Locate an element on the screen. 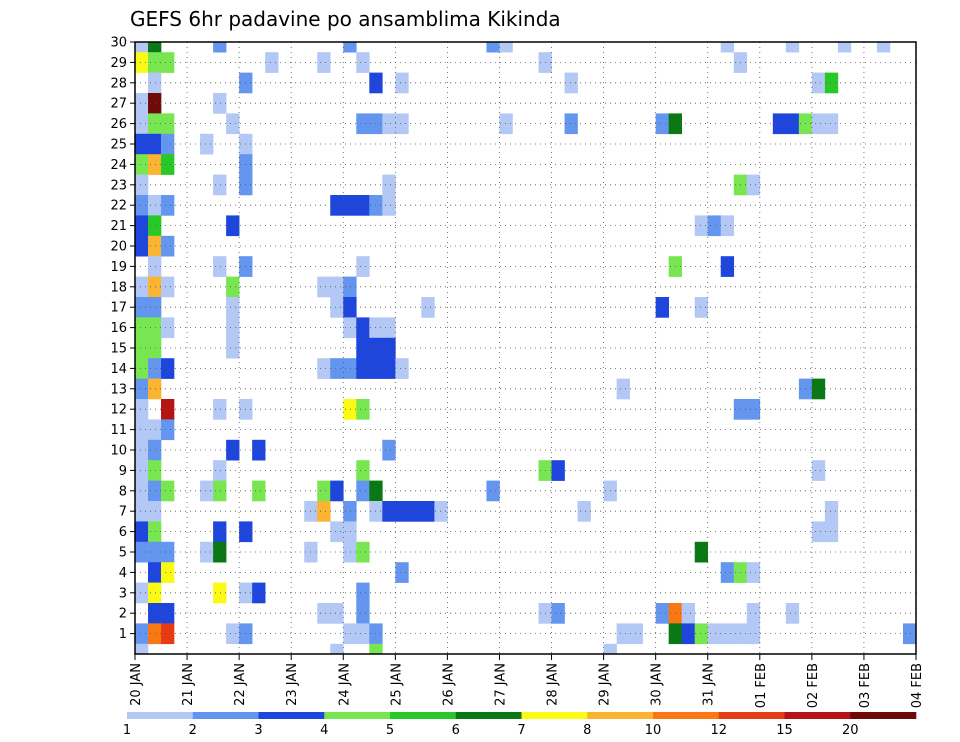  x-tick-label: 04 FEB is located at coordinates (917, 685).